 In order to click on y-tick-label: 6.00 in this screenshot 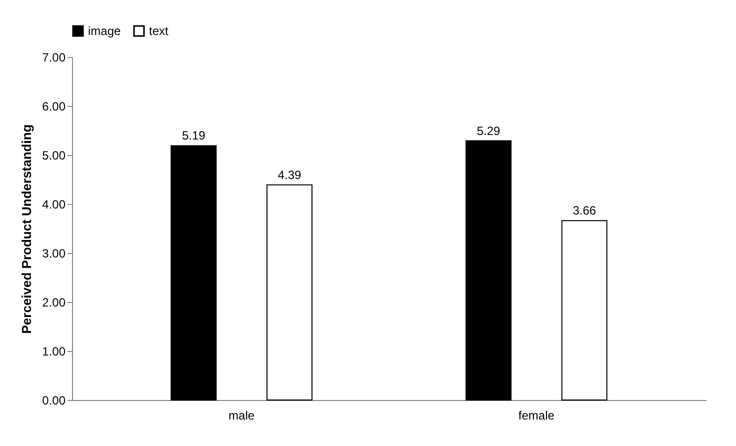, I will do `click(54, 107)`.